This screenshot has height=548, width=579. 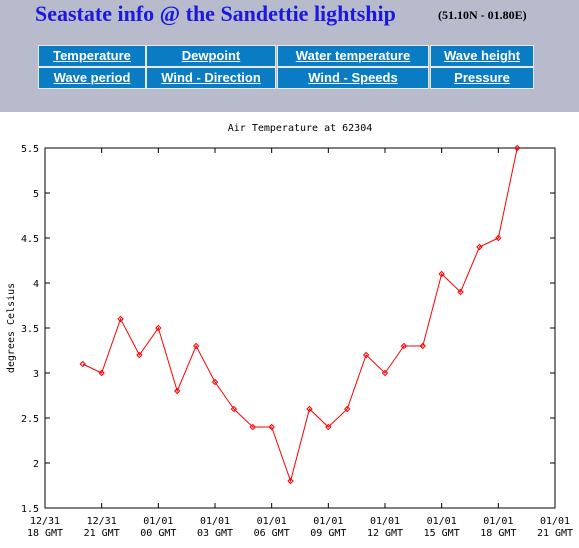 I want to click on x-tick-label: 01/01 09 GMT, so click(x=328, y=527).